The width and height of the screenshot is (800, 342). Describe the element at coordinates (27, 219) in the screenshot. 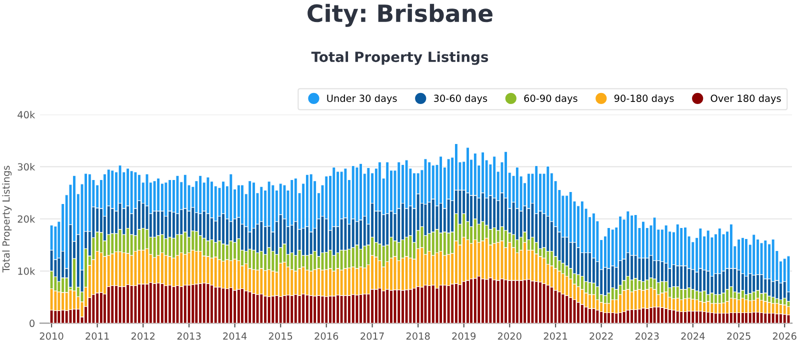

I see `y-tick-label: 20k` at that location.